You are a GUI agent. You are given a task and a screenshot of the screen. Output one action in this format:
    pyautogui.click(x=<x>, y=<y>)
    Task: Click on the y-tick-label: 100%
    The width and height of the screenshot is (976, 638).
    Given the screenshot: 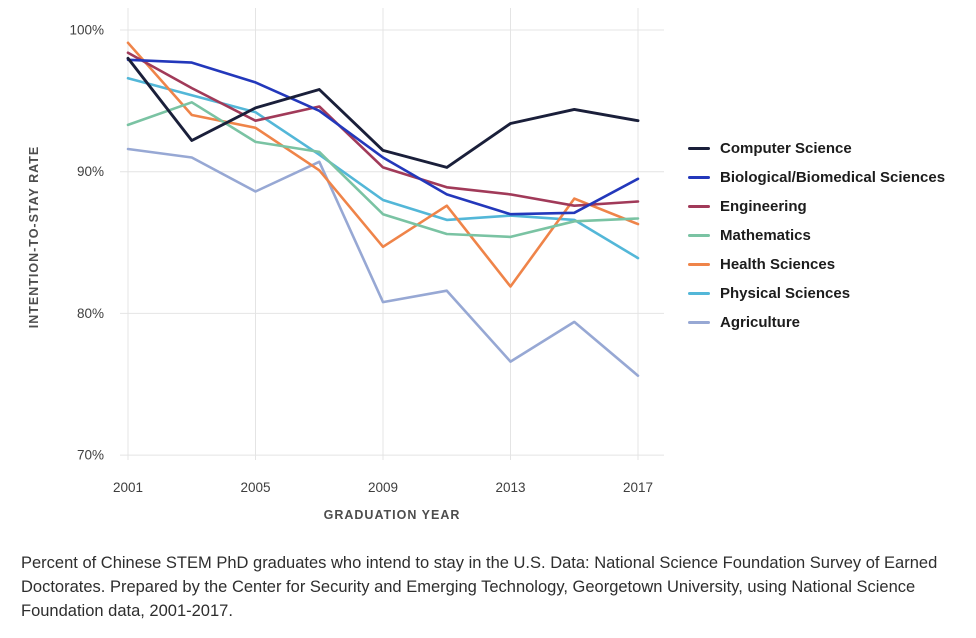 What is the action you would take?
    pyautogui.click(x=86, y=30)
    